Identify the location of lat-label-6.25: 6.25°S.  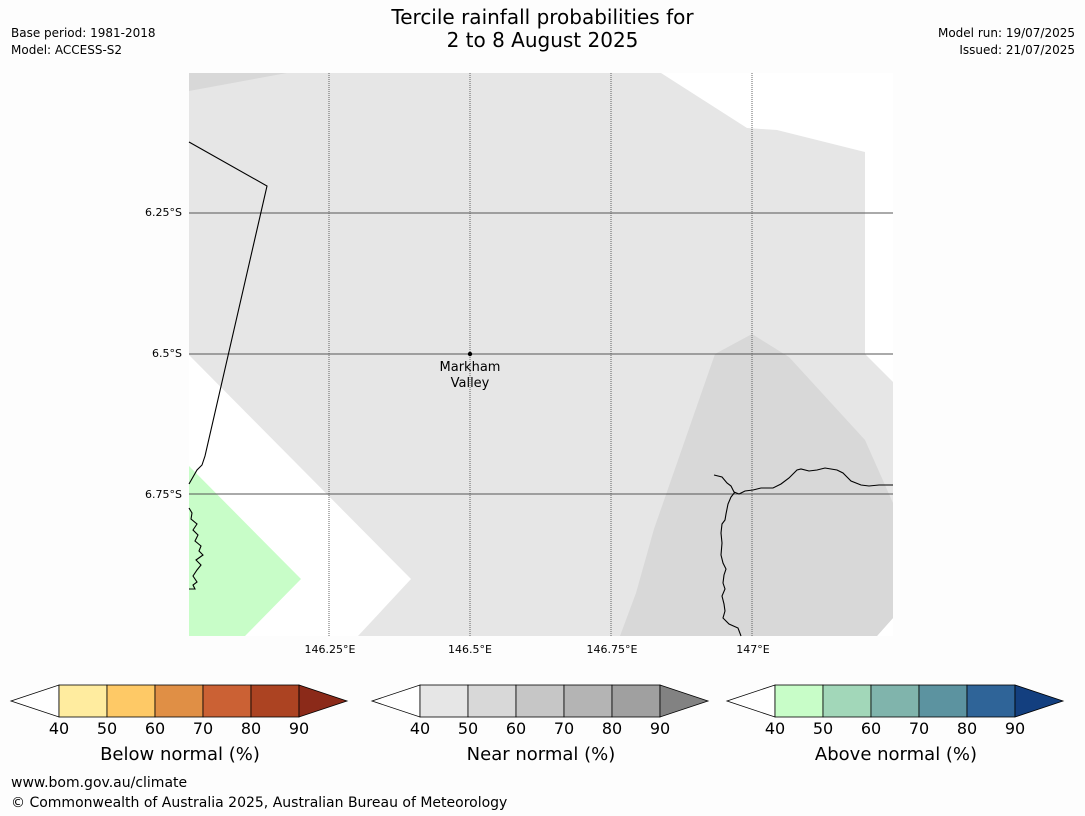
(163, 212).